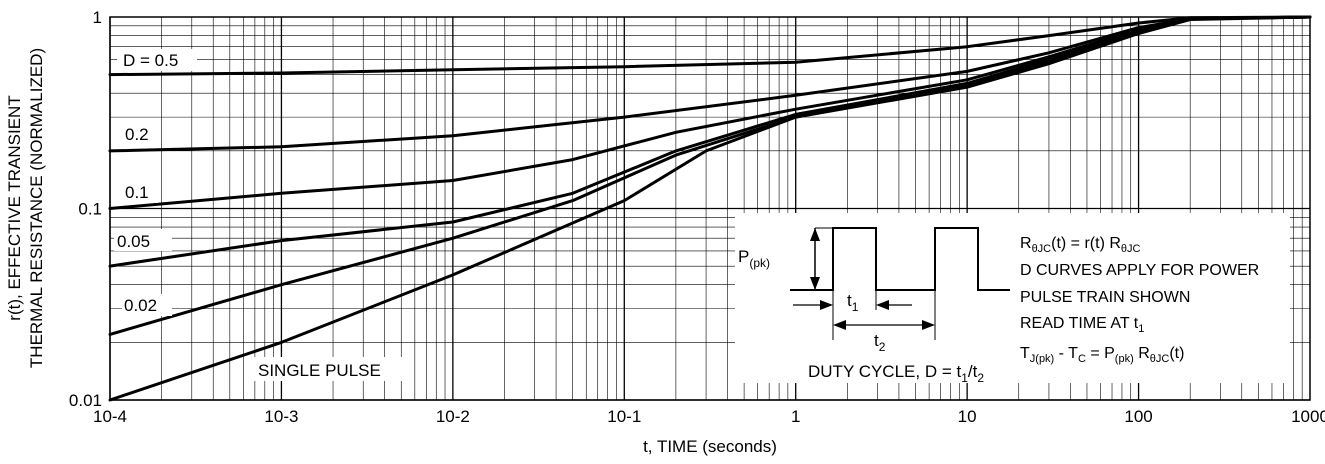  Describe the element at coordinates (281, 416) in the screenshot. I see `x-tick-label: 10-3` at that location.